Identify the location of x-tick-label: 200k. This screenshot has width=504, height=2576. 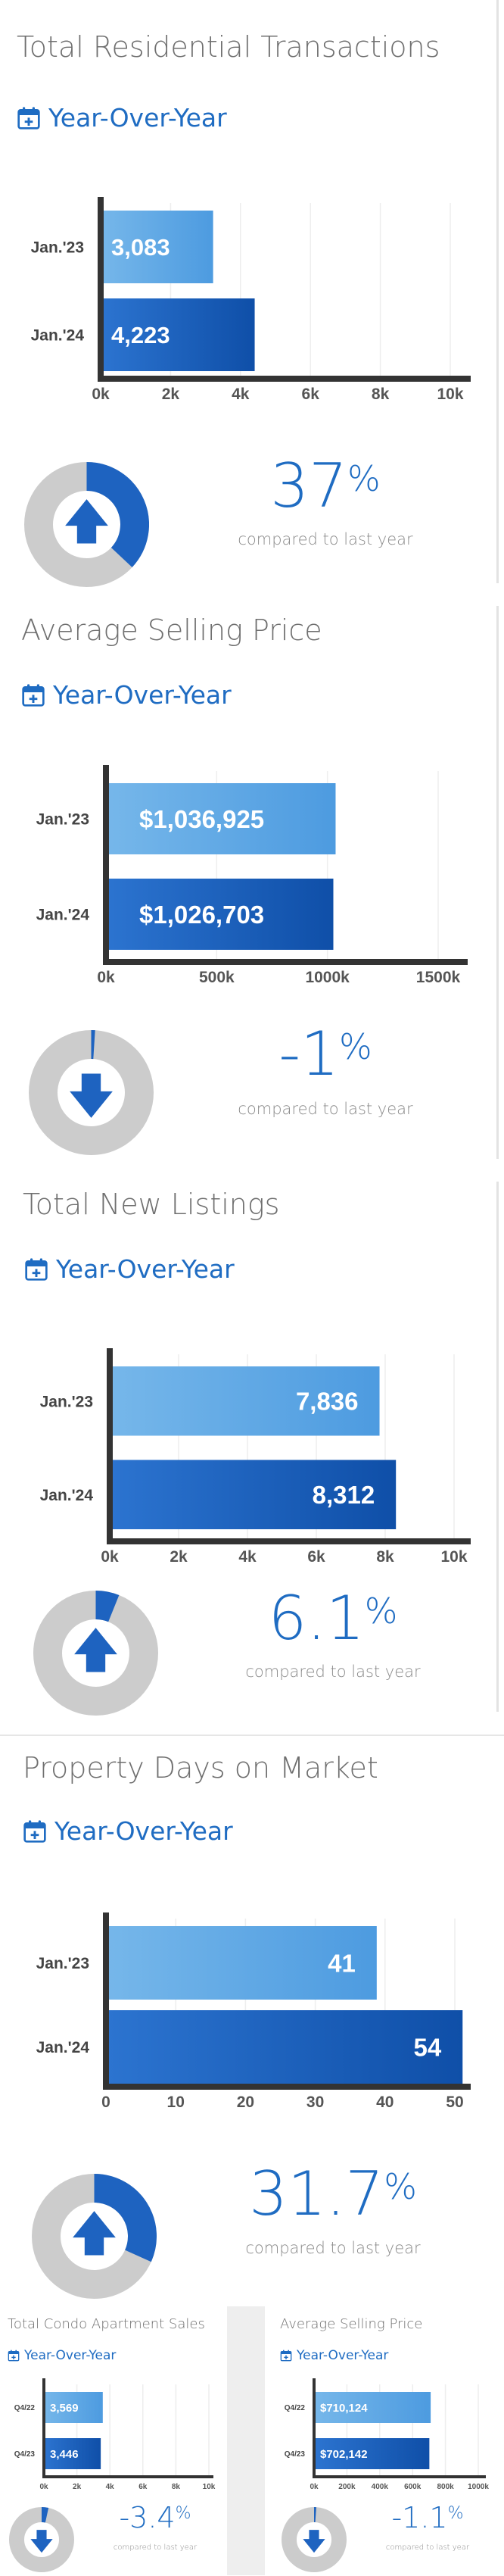
(347, 2487).